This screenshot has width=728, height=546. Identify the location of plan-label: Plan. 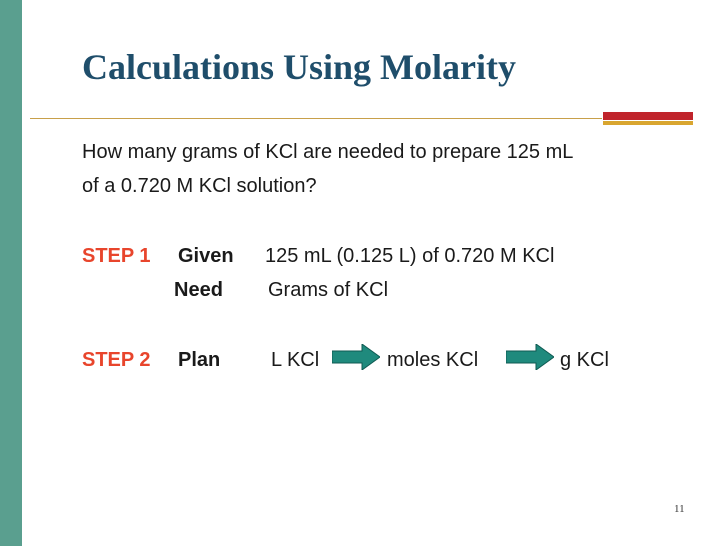
(199, 360).